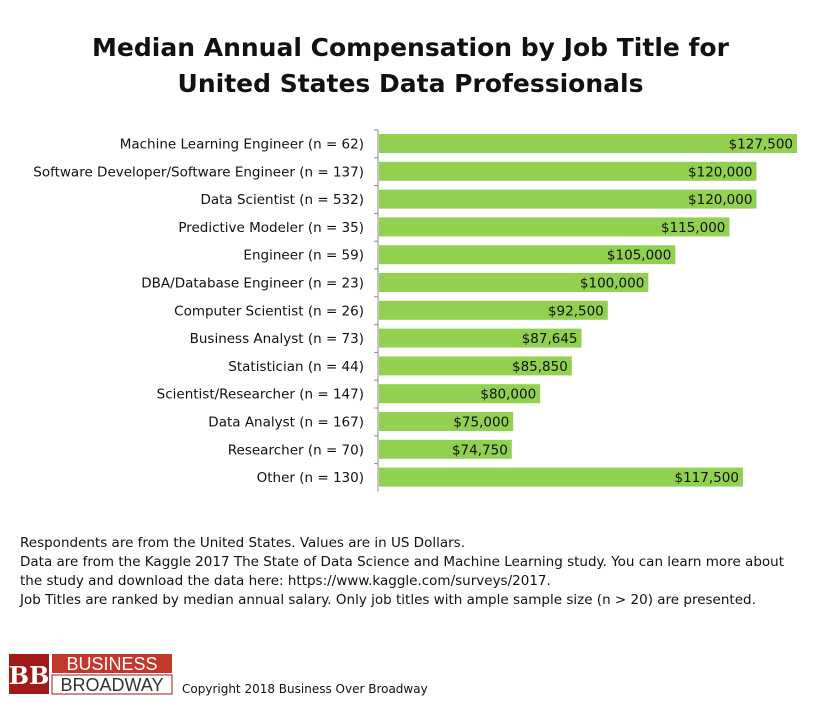  I want to click on logo-band-top, so click(112, 663).